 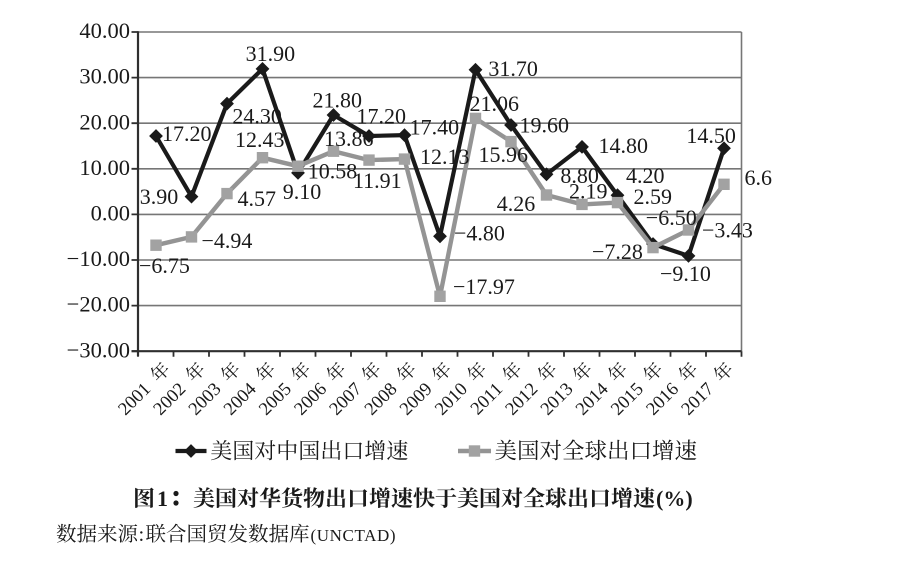 What do you see at coordinates (671, 217) in the screenshot?
I see `svg-text: −6.50` at bounding box center [671, 217].